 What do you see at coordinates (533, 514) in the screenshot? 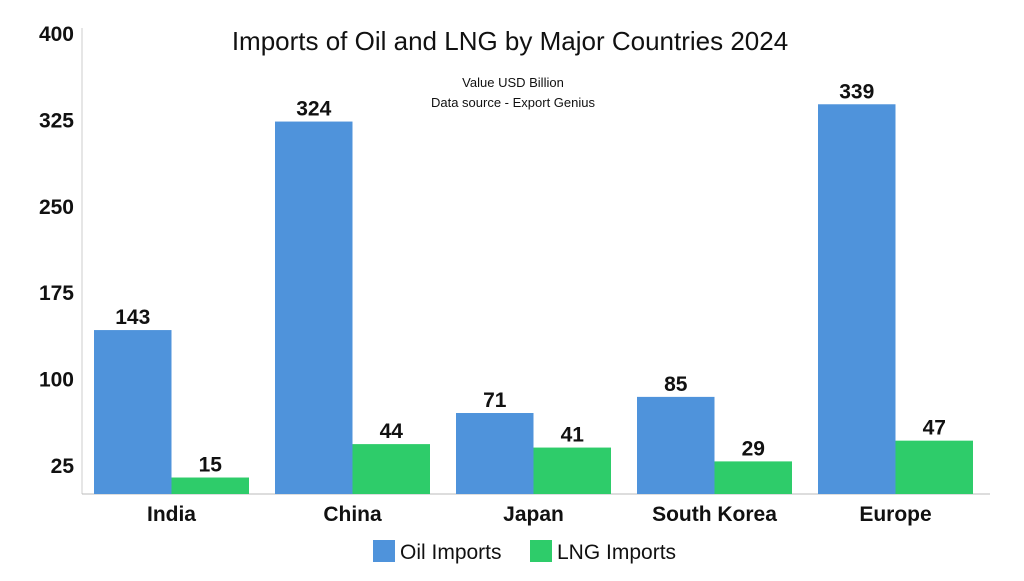
I see `x-tick-label: Japan` at bounding box center [533, 514].